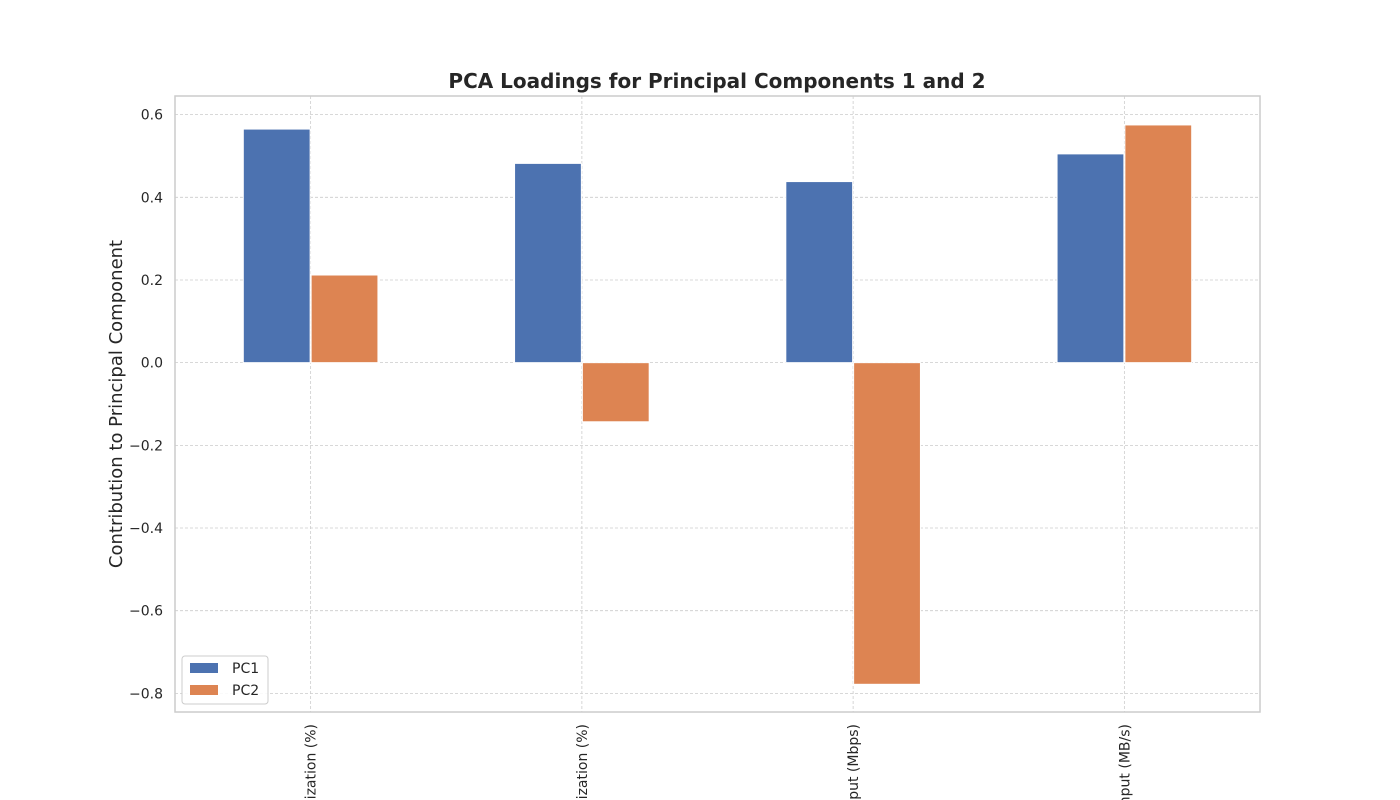 Image resolution: width=1400 pixels, height=800 pixels. What do you see at coordinates (152, 364) in the screenshot?
I see `y-tick-label: 0.0` at bounding box center [152, 364].